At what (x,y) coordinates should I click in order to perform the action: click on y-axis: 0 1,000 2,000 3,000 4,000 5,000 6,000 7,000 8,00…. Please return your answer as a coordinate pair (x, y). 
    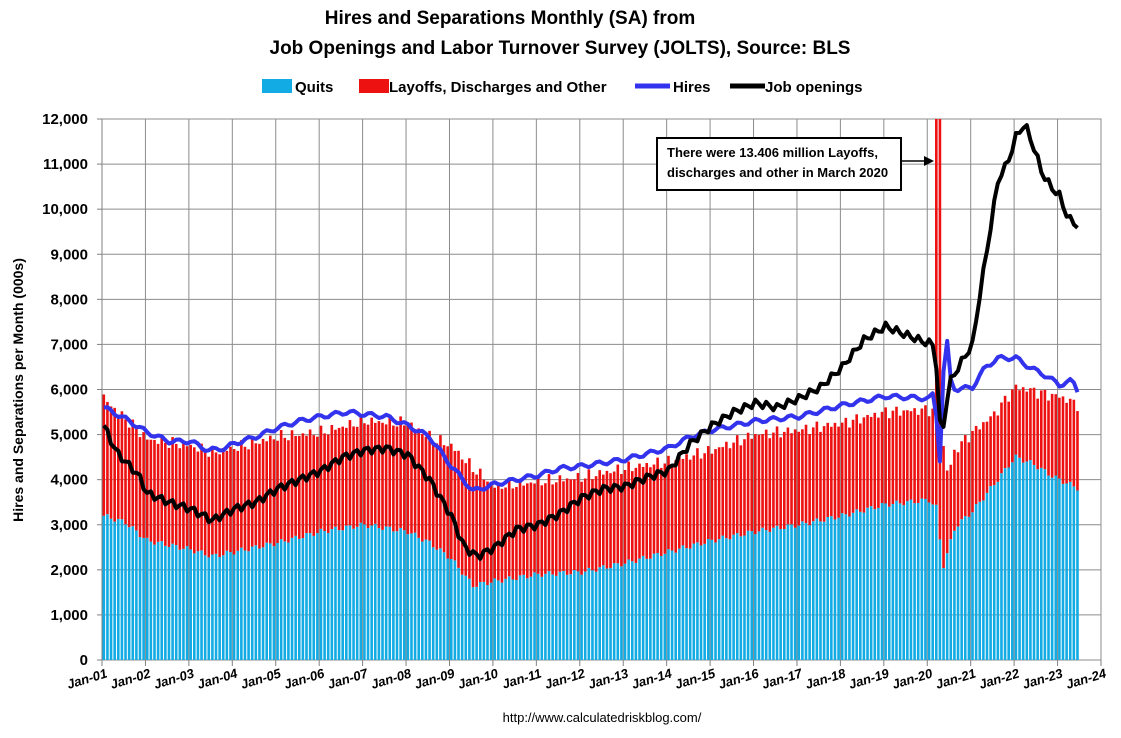
    Looking at the image, I should click on (72, 390).